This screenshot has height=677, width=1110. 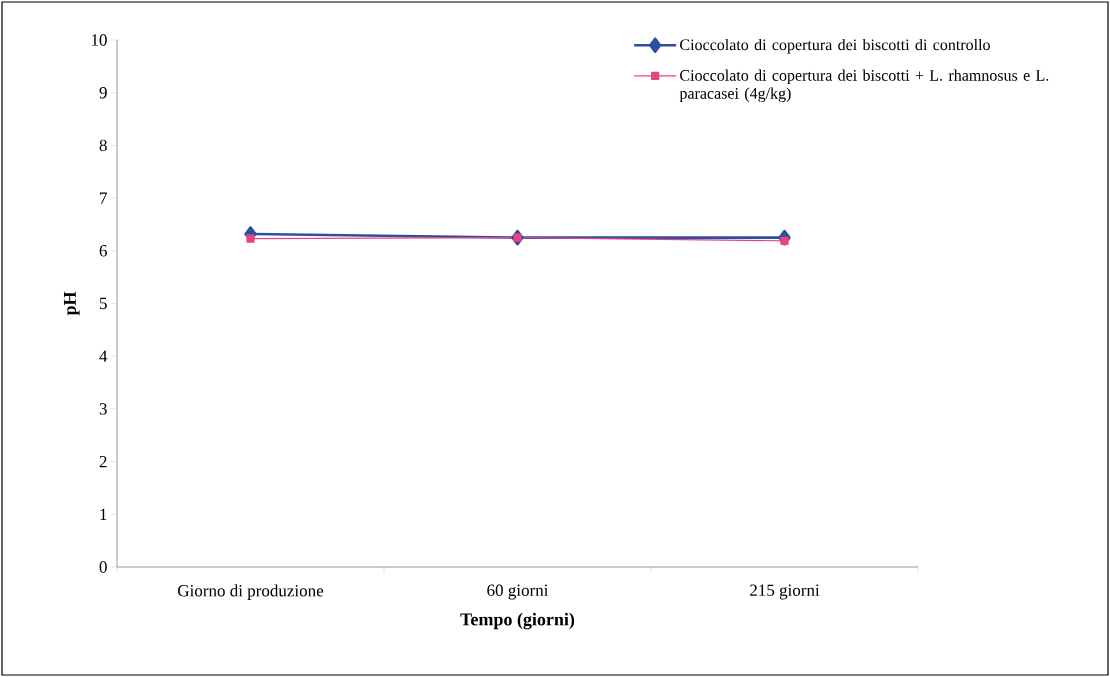 What do you see at coordinates (103, 409) in the screenshot?
I see `y-tick-label: 3` at bounding box center [103, 409].